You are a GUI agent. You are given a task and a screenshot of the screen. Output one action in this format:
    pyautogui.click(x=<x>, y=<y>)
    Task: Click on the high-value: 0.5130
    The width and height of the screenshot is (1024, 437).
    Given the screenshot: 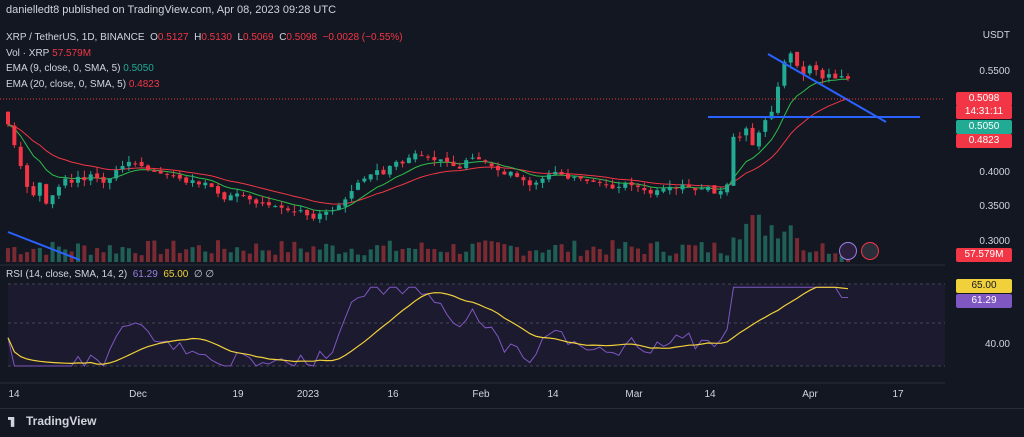 What is the action you would take?
    pyautogui.click(x=216, y=37)
    